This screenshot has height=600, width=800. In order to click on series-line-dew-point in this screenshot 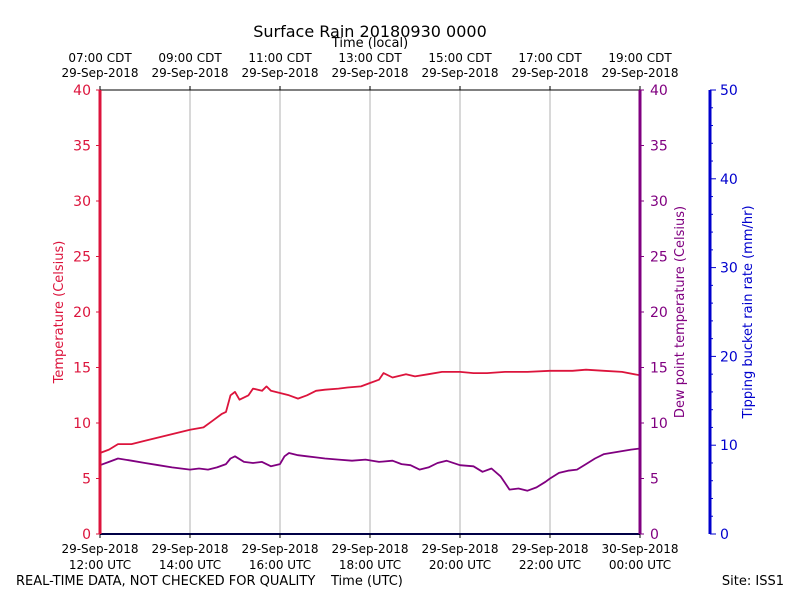, I will do `click(370, 469)`.